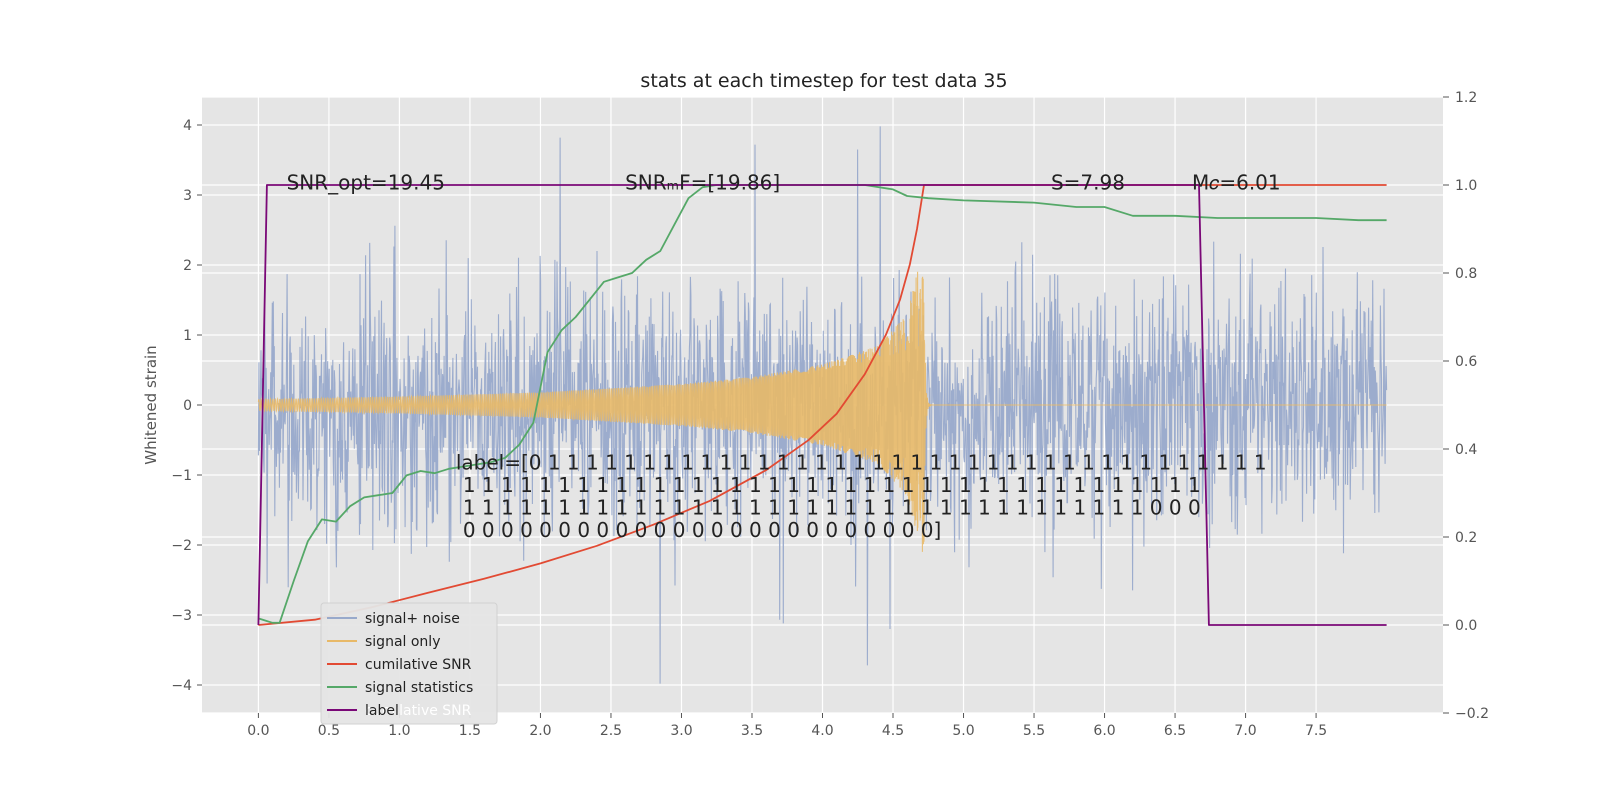  Describe the element at coordinates (181, 476) in the screenshot. I see `y-tick-label: −1` at that location.